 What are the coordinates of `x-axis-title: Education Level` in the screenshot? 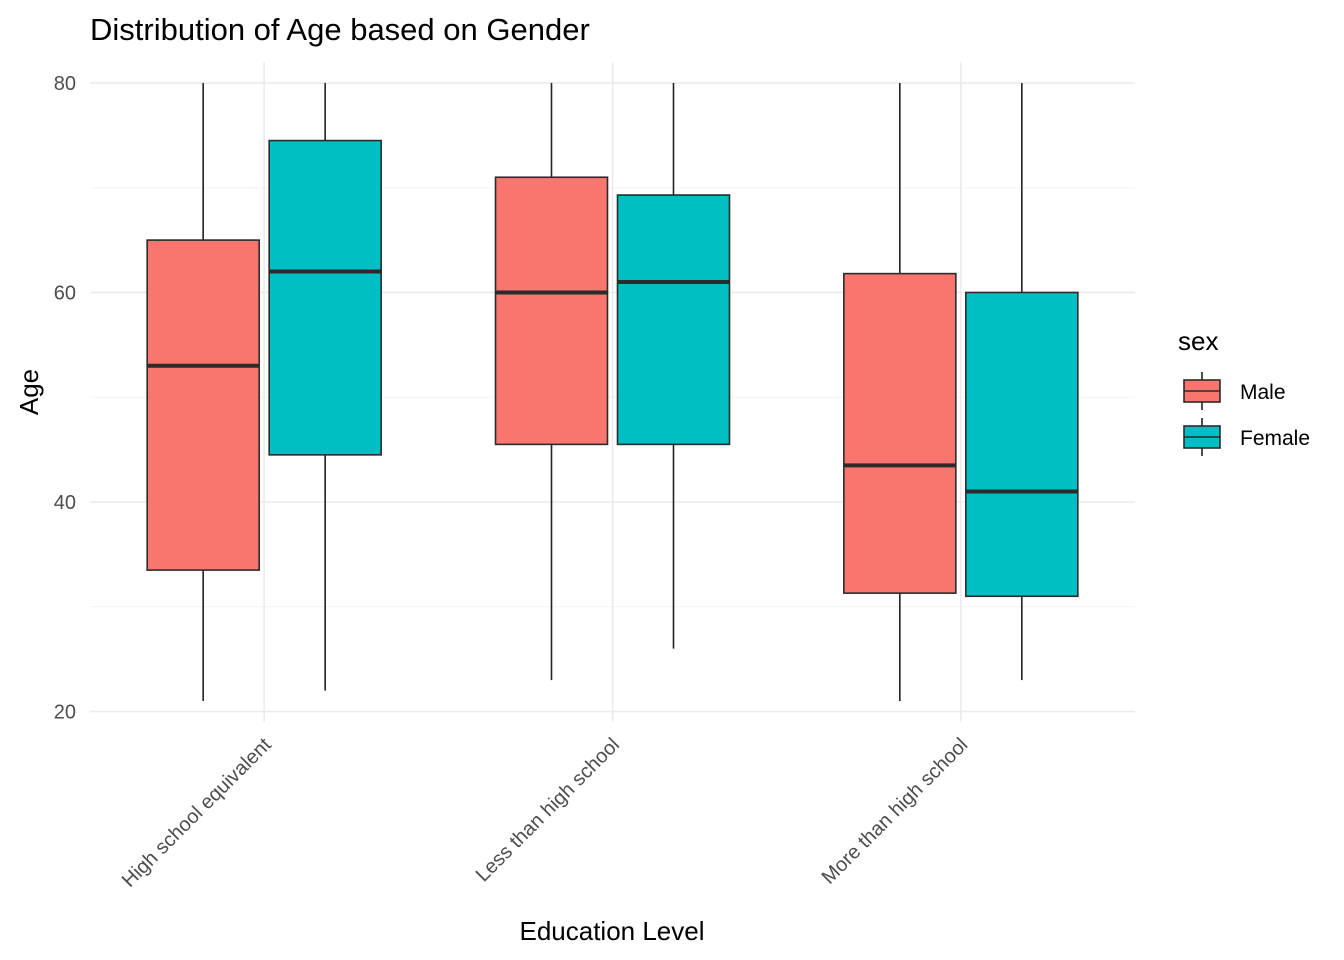 It's located at (611, 931).